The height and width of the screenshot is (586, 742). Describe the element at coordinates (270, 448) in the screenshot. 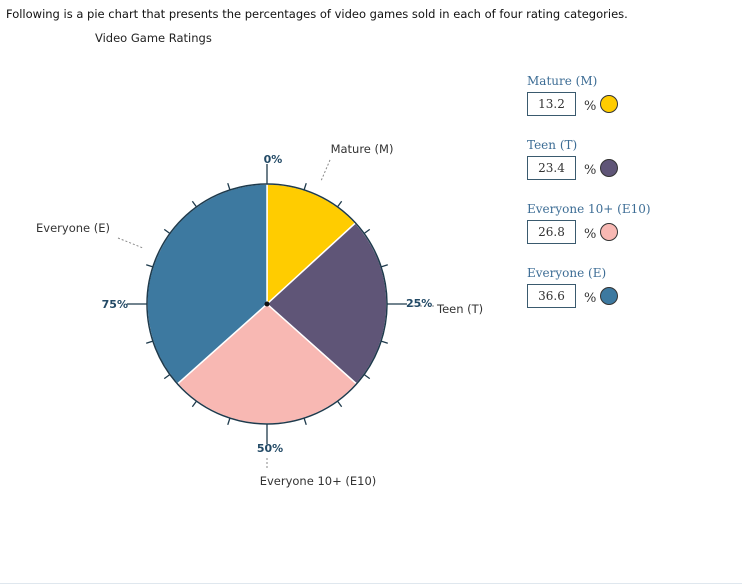

I see `percent-label: 50%` at that location.